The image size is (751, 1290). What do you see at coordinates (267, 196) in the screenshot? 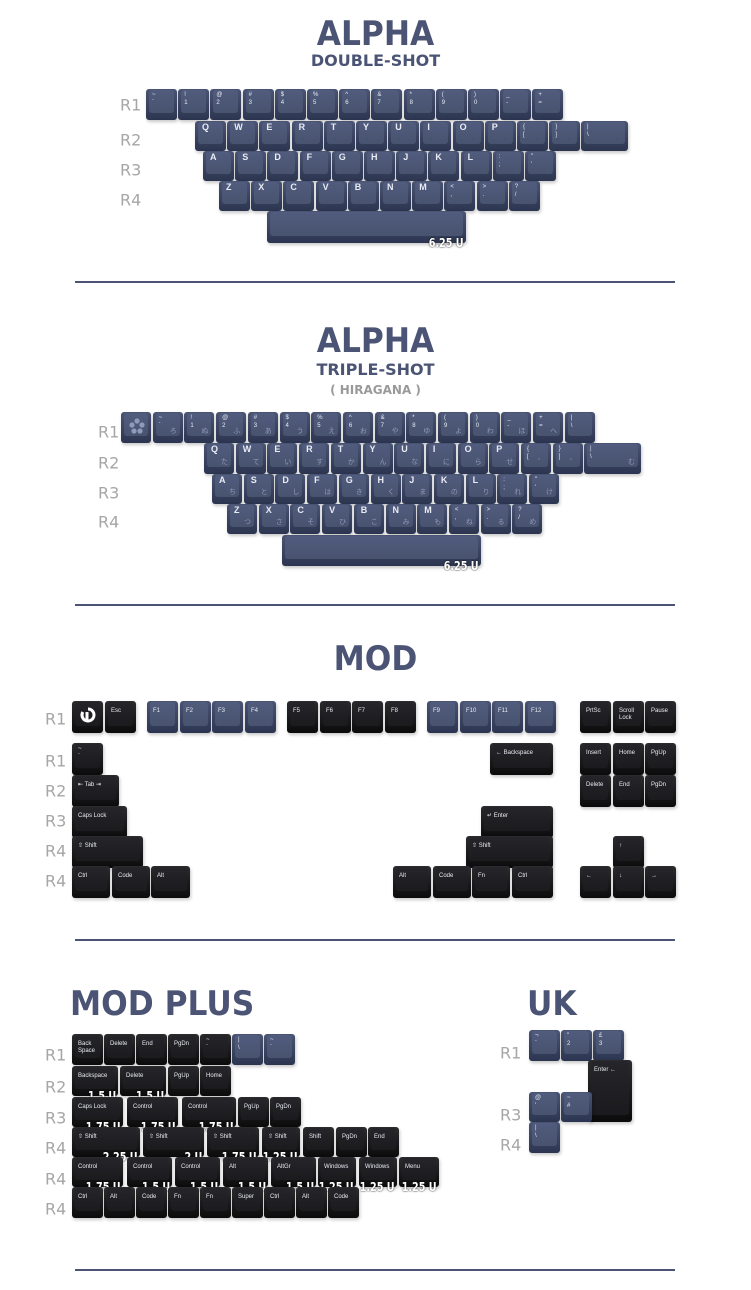
I see `keycap: X` at bounding box center [267, 196].